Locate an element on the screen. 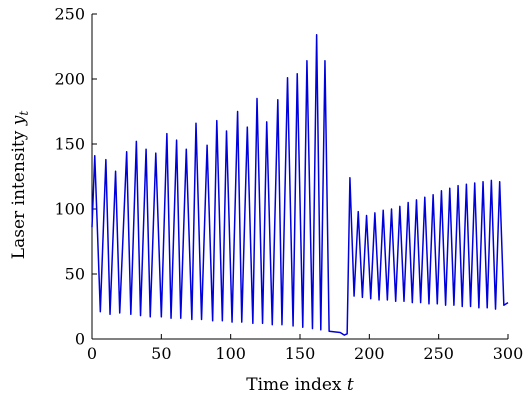 This screenshot has width=524, height=405. y-tick-label: 200 is located at coordinates (69, 79).